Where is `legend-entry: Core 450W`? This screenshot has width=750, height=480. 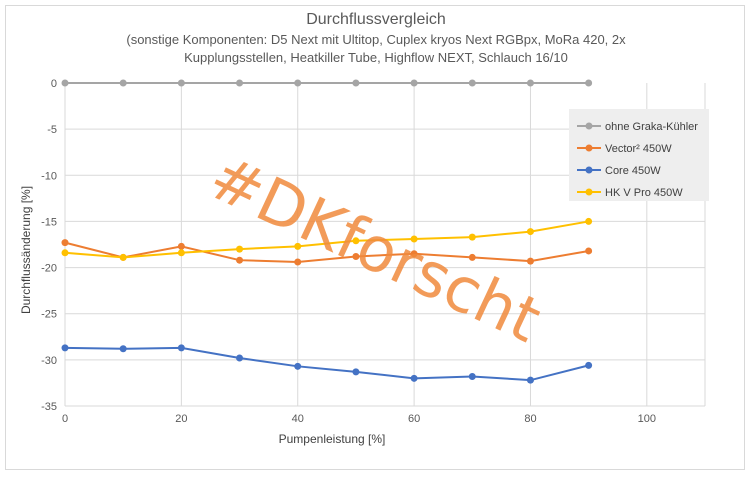 legend-entry: Core 450W is located at coordinates (619, 171).